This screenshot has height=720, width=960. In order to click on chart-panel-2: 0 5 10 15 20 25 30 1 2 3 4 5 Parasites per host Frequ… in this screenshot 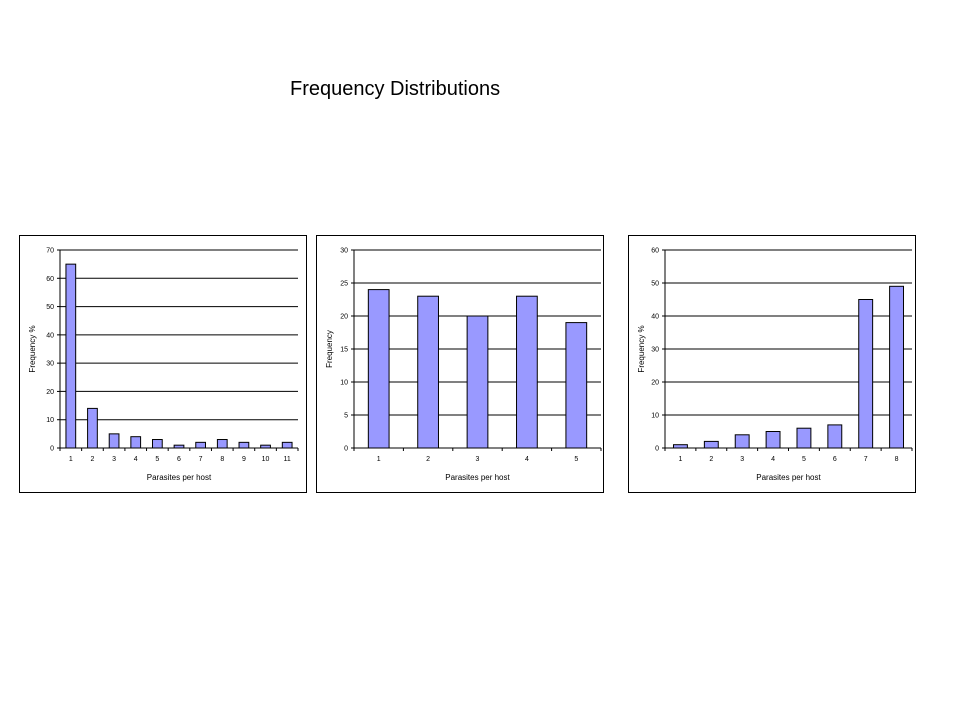, I will do `click(460, 364)`.